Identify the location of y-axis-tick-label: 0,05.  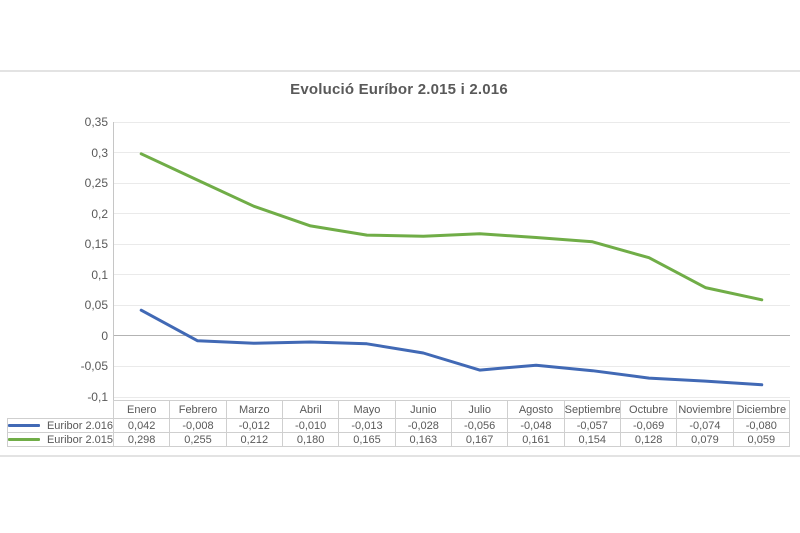
(96, 305).